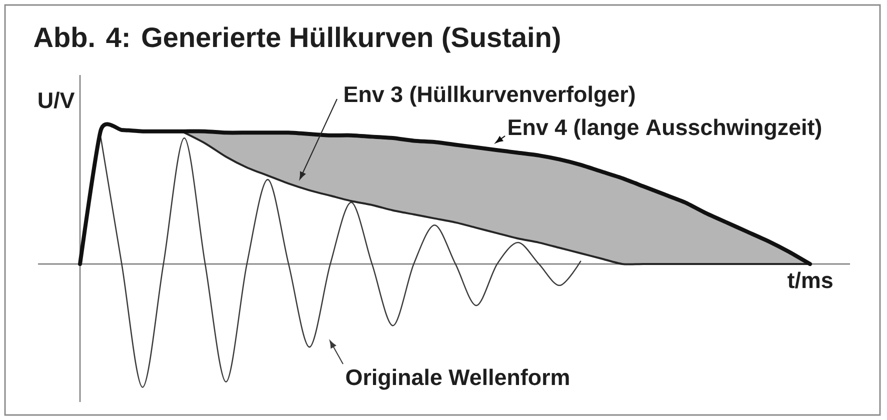 The image size is (887, 420). What do you see at coordinates (489, 96) in the screenshot?
I see `text: Env 3 (Hüllkurvenverfolger)` at bounding box center [489, 96].